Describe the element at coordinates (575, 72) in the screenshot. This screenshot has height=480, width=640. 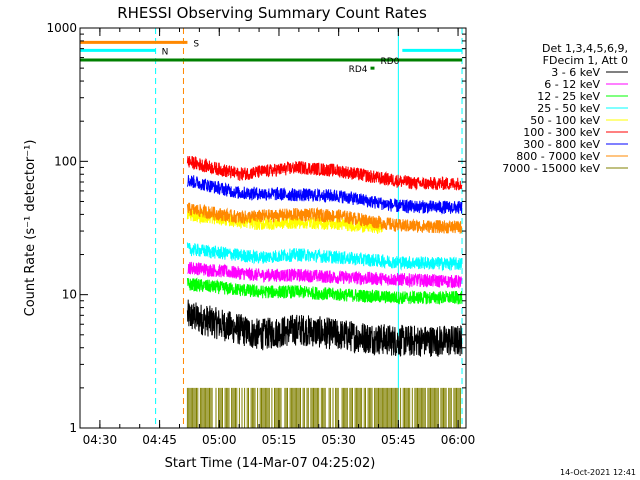
I see `legend-label-0: 3 - 6 keV` at that location.